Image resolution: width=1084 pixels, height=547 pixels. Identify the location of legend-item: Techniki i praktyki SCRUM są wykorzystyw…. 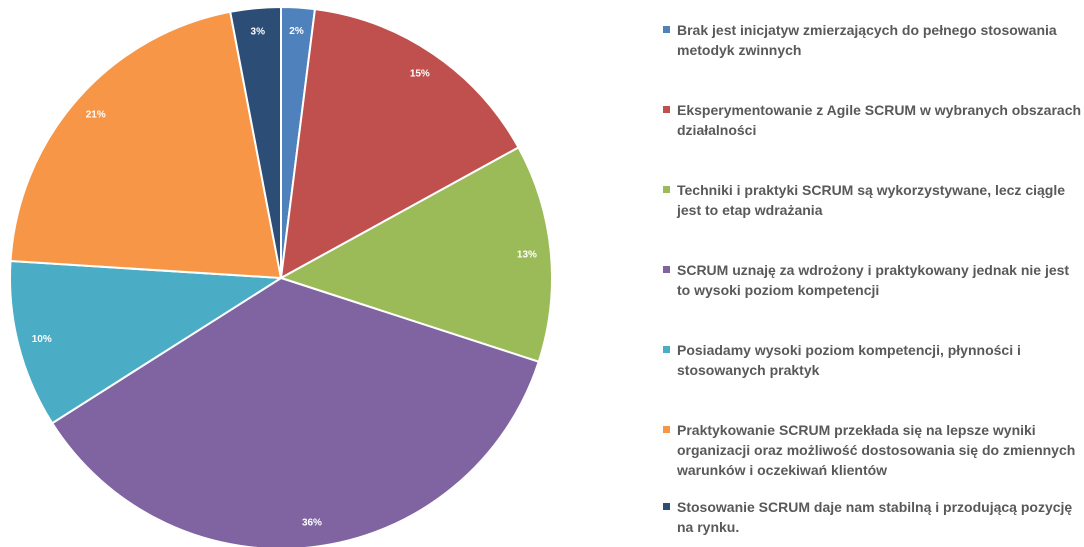
(873, 200).